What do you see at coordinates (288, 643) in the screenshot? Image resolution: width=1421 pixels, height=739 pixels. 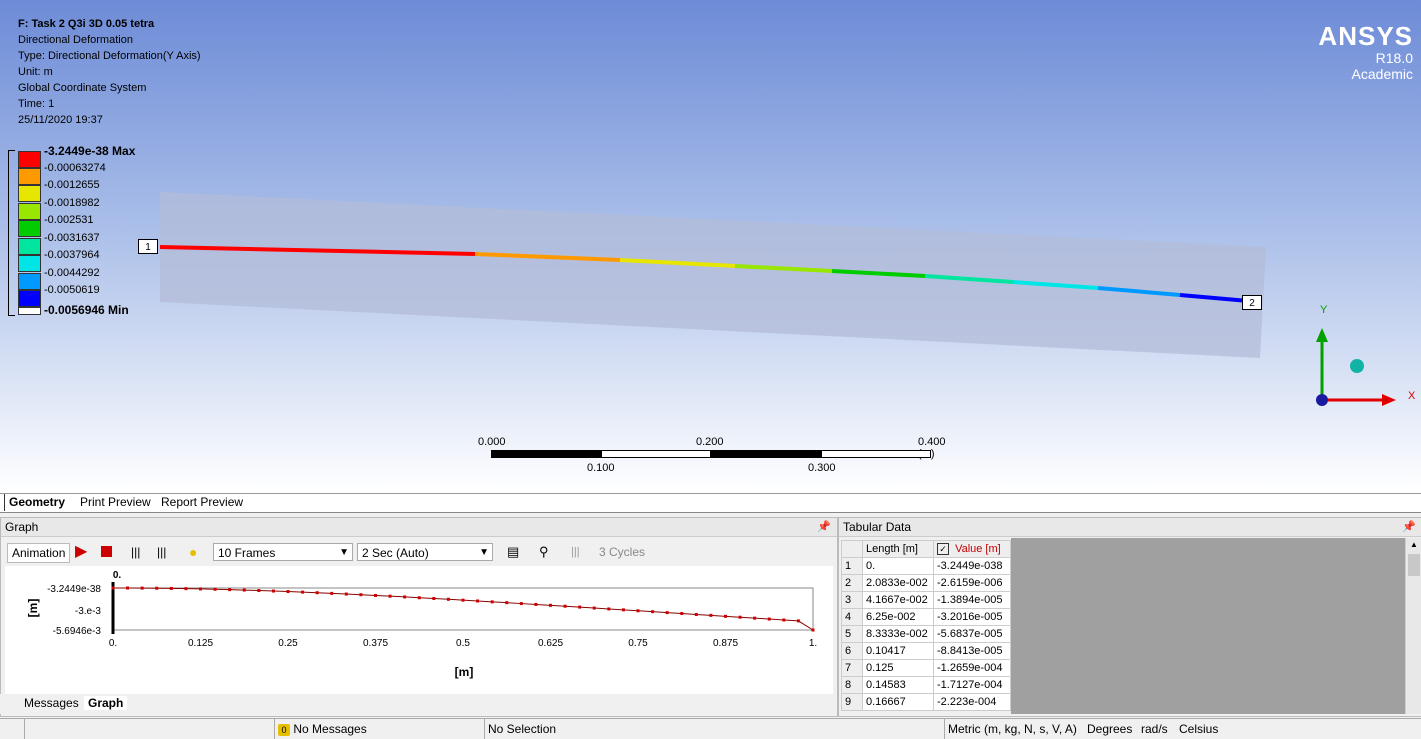 I see `x-tick-label: 0.25` at bounding box center [288, 643].